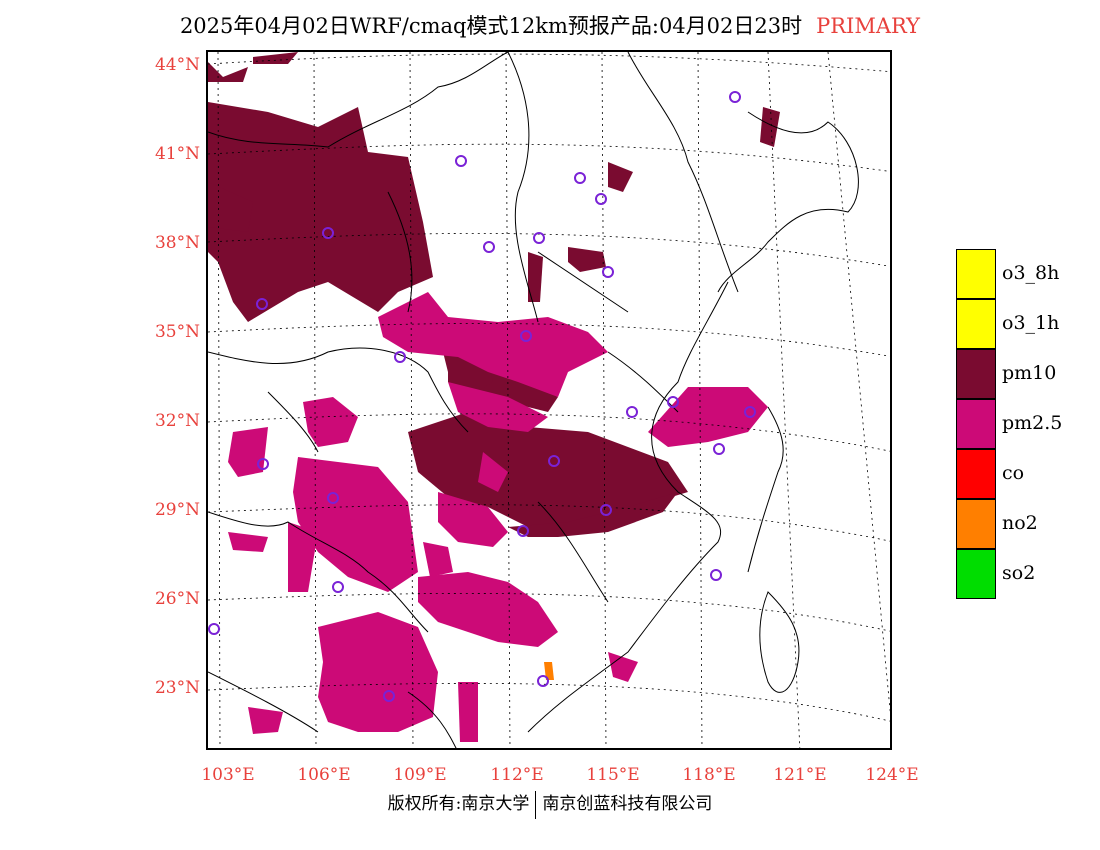  Describe the element at coordinates (177, 510) in the screenshot. I see `lat-label-29: 29°N` at that location.